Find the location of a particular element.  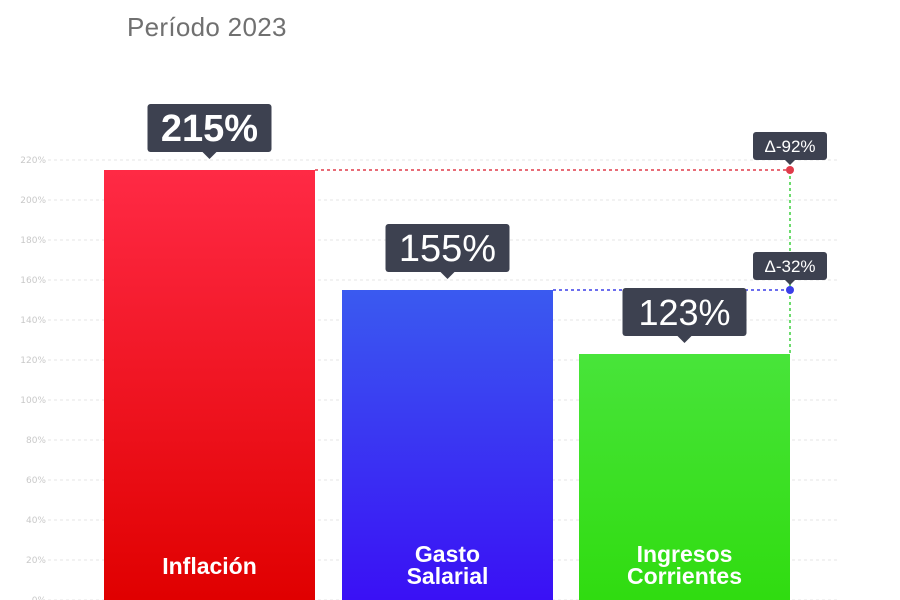

value-callout: 215% is located at coordinates (209, 131).